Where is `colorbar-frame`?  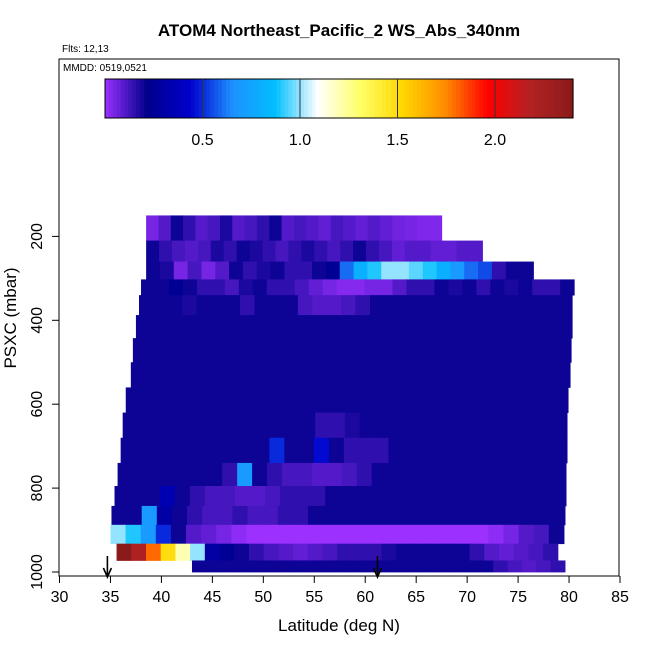 colorbar-frame is located at coordinates (339, 98).